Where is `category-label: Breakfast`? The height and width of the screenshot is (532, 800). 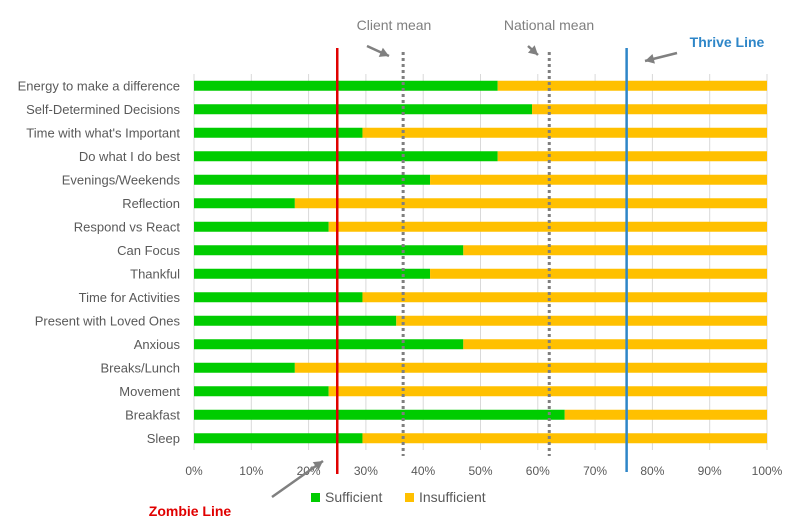
category-label: Breakfast is located at coordinates (152, 414).